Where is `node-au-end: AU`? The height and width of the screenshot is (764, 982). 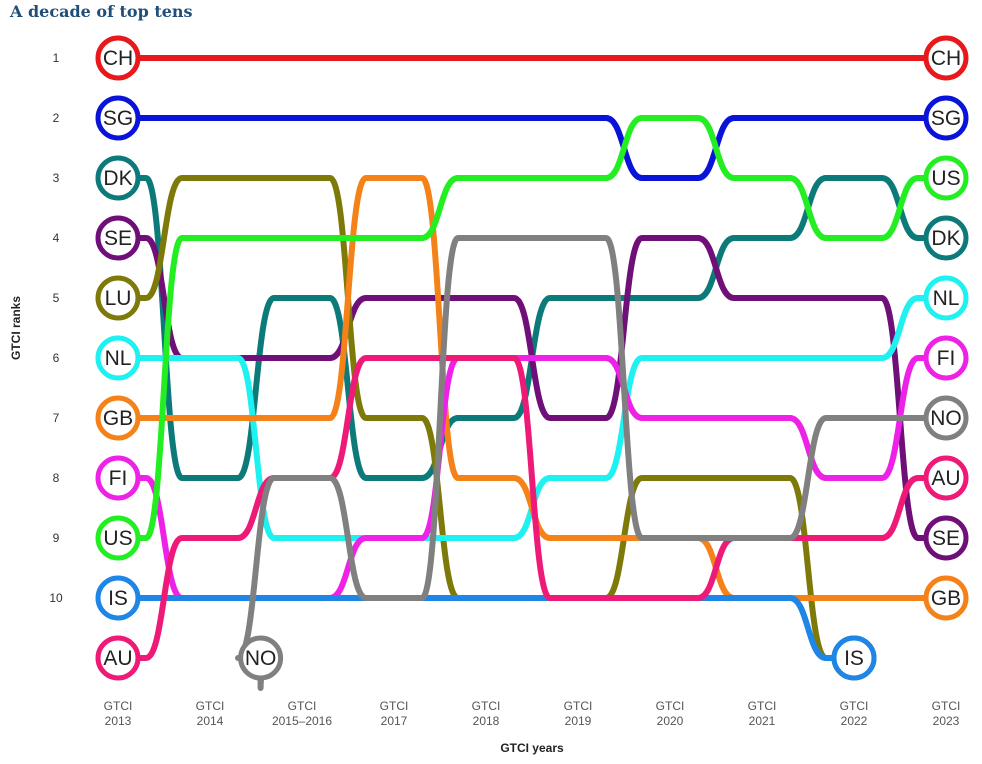
node-au-end: AU is located at coordinates (946, 478).